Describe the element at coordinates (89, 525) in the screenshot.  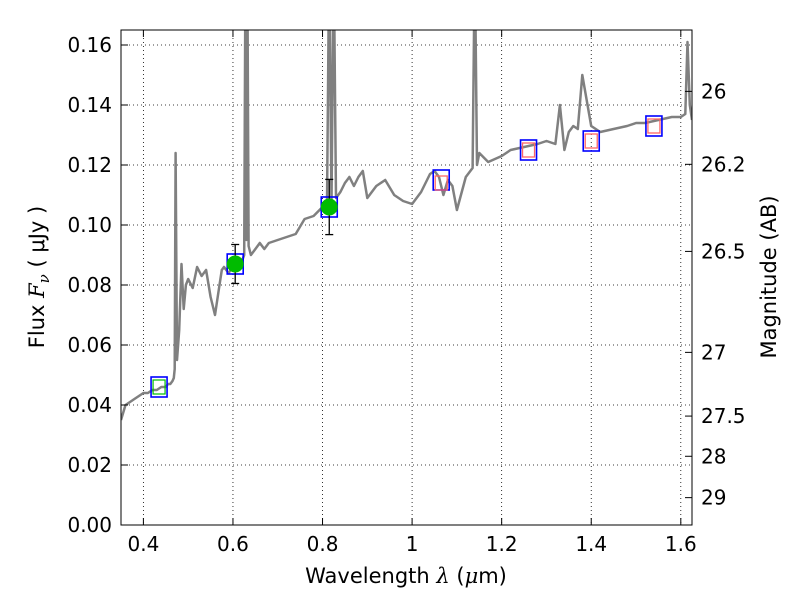
I see `y-tick-label: 0.00` at that location.